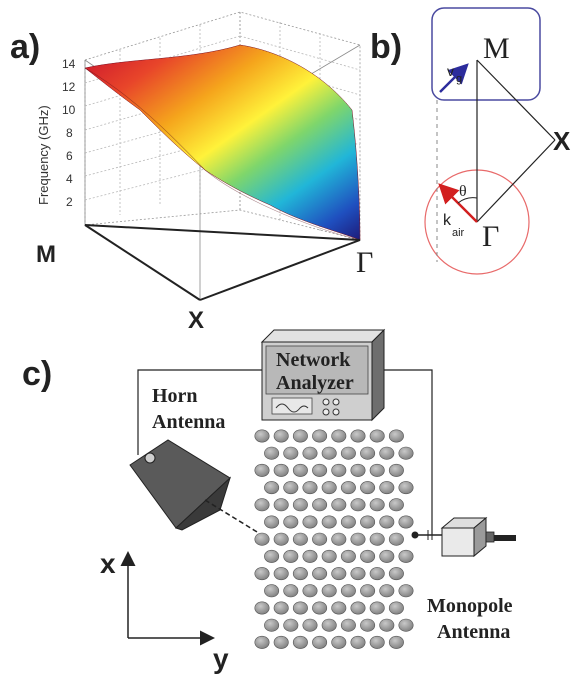 Image resolution: width=580 pixels, height=677 pixels. I want to click on monopole-antenna-label-line1: Monopole, so click(470, 606).